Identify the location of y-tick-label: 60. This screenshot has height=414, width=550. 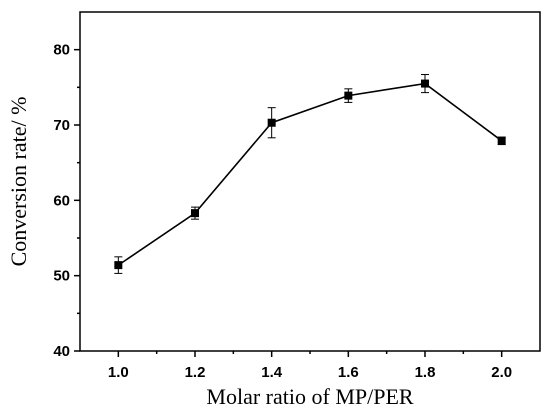
(61, 200).